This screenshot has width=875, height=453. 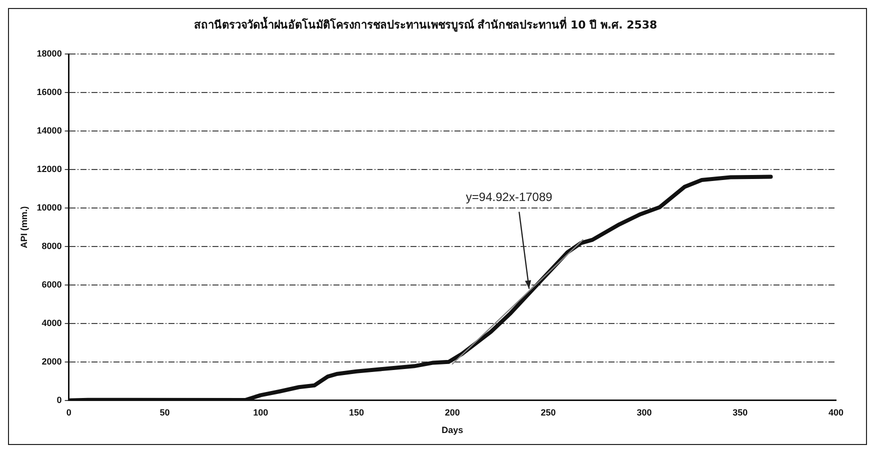 I want to click on x-tick-label: 300, so click(x=644, y=412).